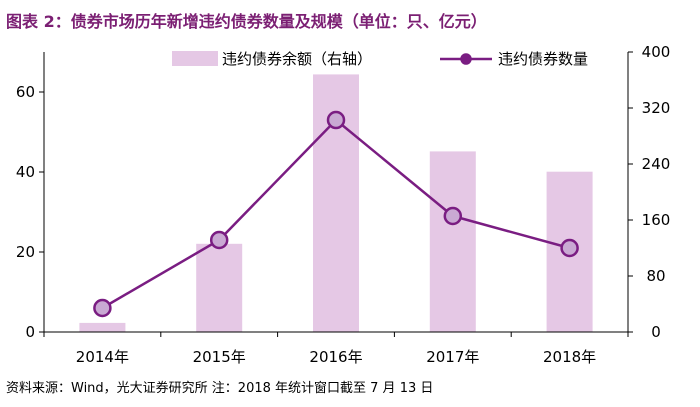 This screenshot has height=407, width=700. What do you see at coordinates (655, 276) in the screenshot?
I see `right-tick-label-1: 80` at bounding box center [655, 276].